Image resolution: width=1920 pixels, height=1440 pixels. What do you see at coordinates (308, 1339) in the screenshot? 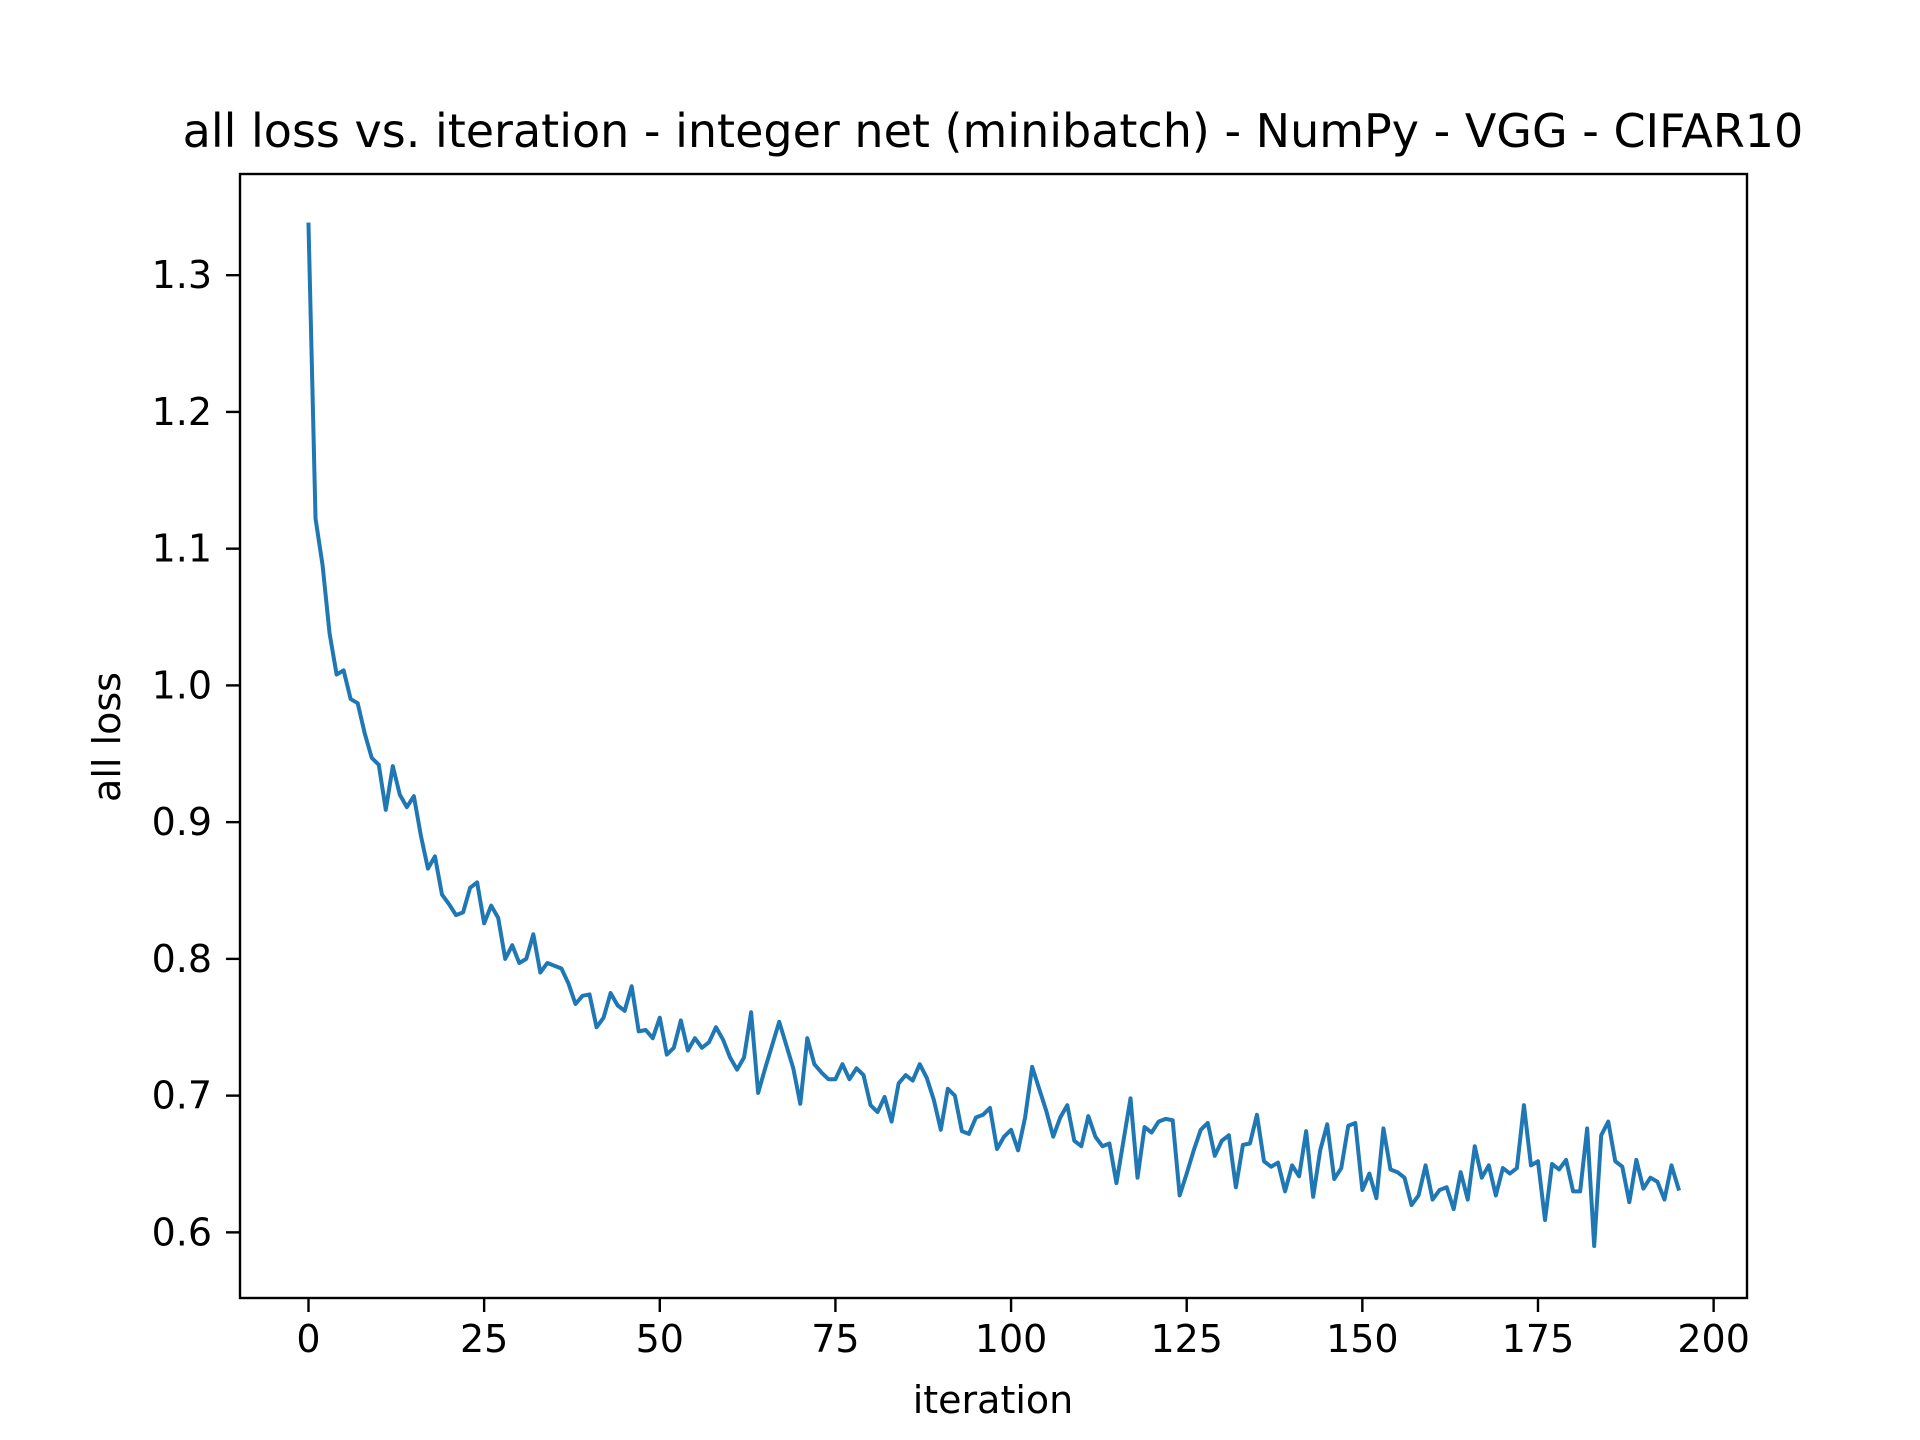
I see `x-tick-label: 0` at bounding box center [308, 1339].